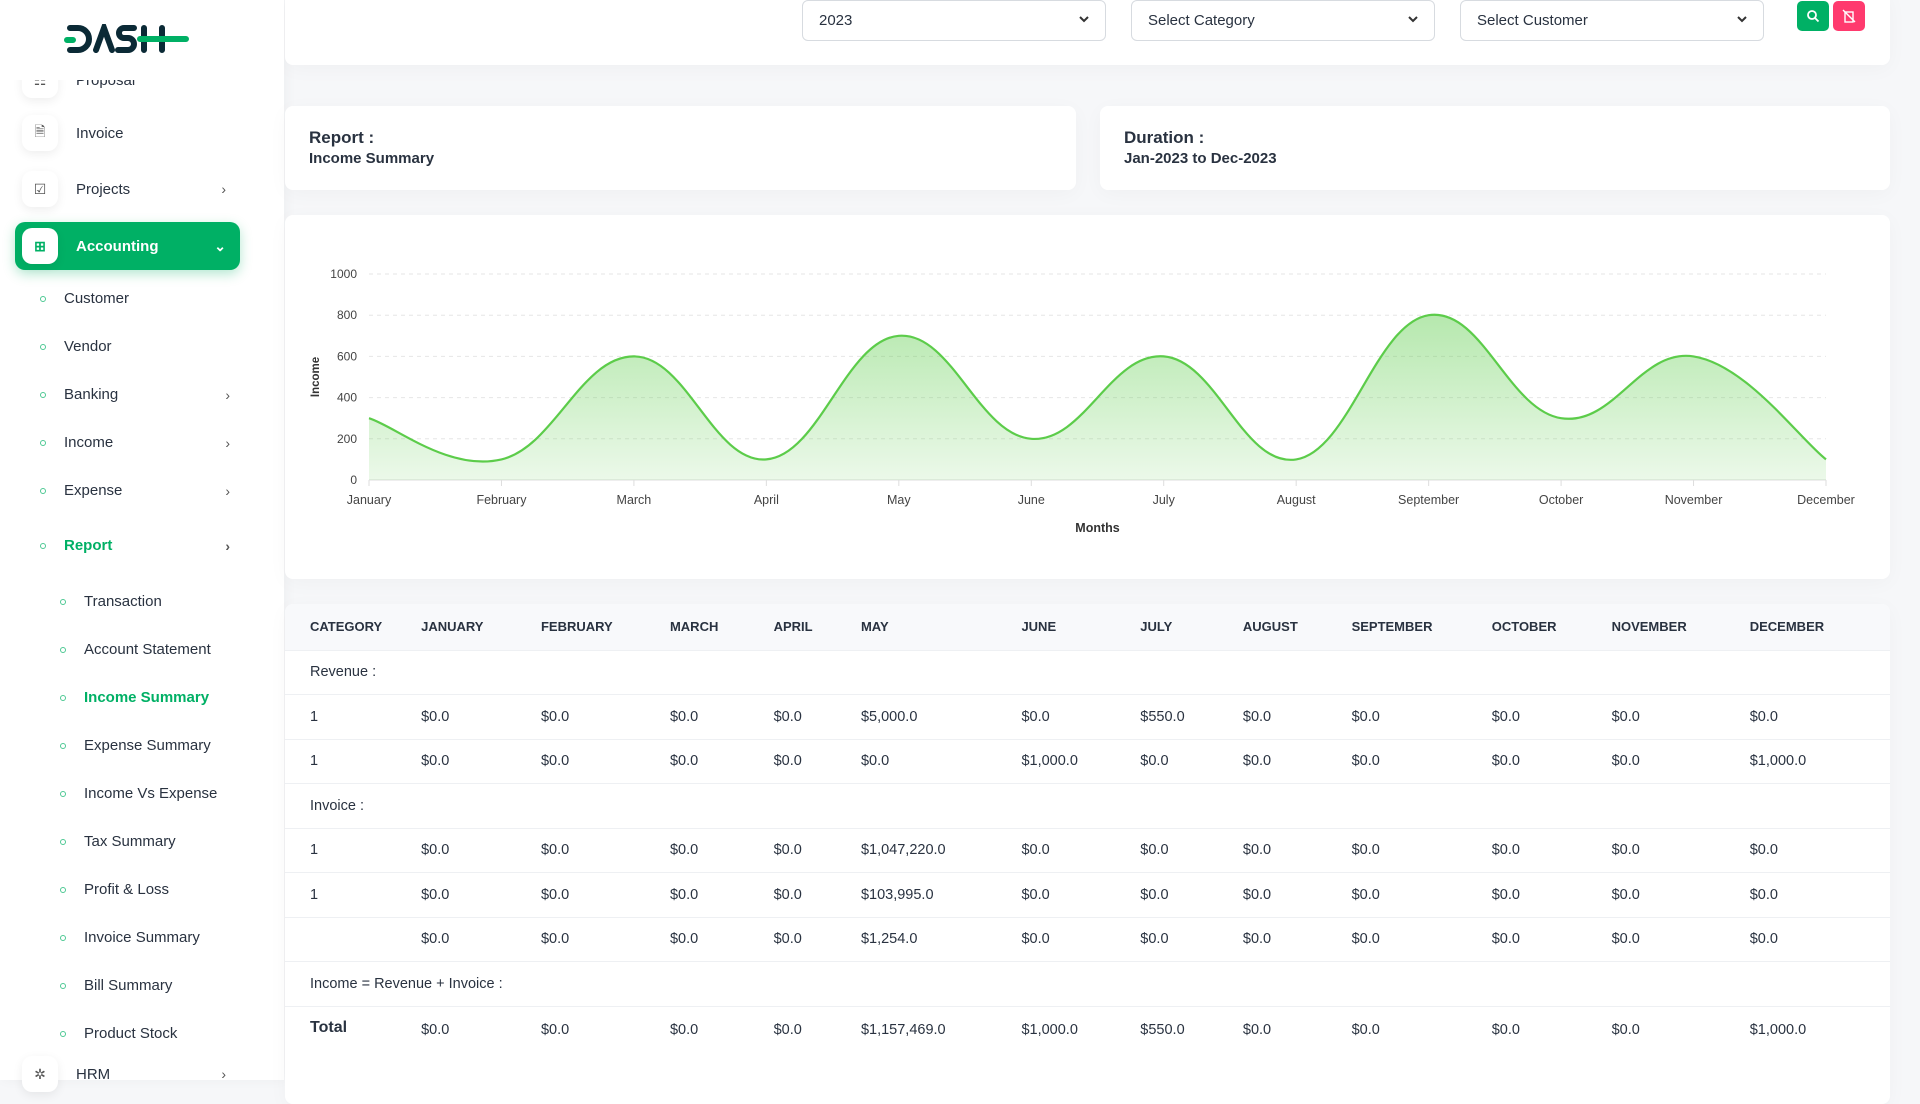  What do you see at coordinates (40, 133) in the screenshot?
I see `file-invoice-icon: 🗎` at bounding box center [40, 133].